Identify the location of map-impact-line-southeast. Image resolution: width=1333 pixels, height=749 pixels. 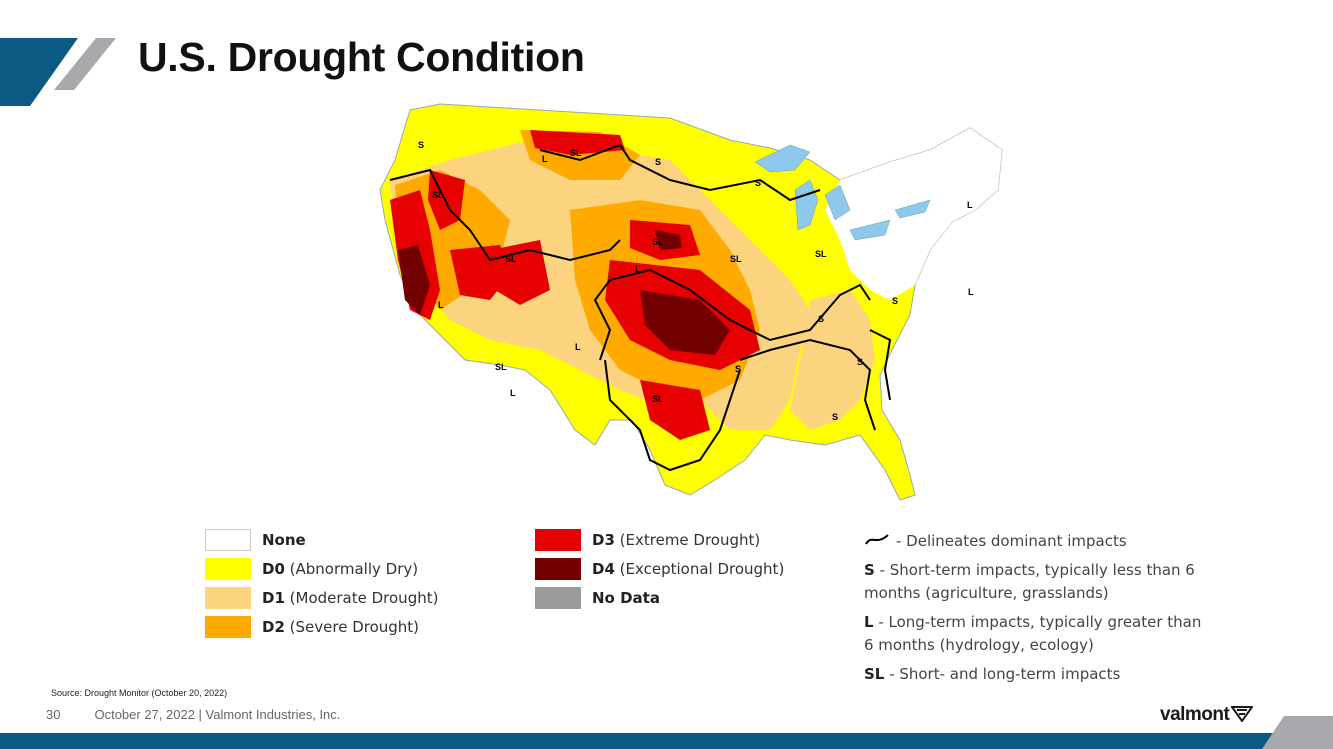
(807, 384).